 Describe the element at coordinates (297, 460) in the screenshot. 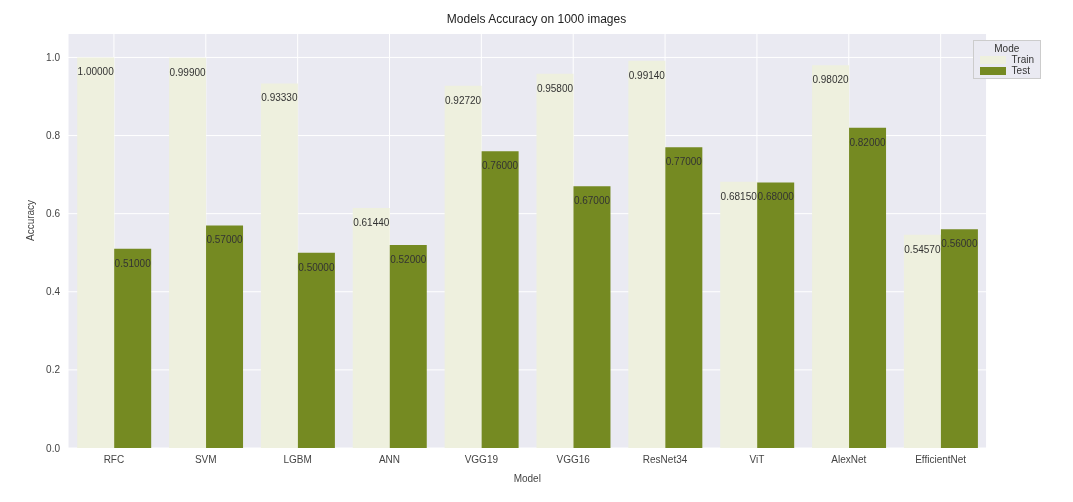

I see `x-tick-label: LGBM` at that location.